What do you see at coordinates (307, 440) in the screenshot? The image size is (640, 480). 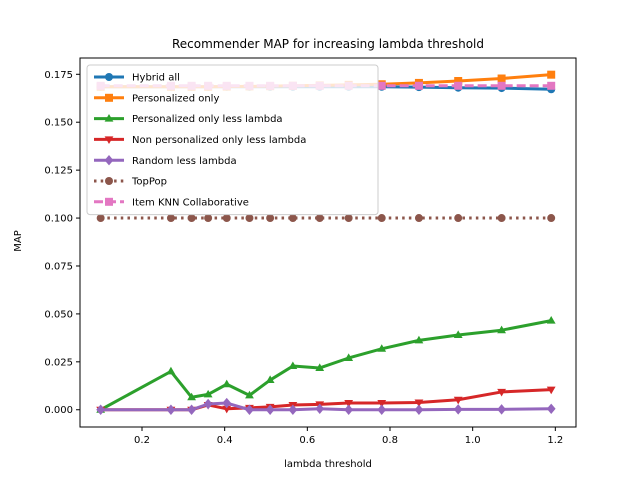 I see `x-tick-label: 0.6` at bounding box center [307, 440].